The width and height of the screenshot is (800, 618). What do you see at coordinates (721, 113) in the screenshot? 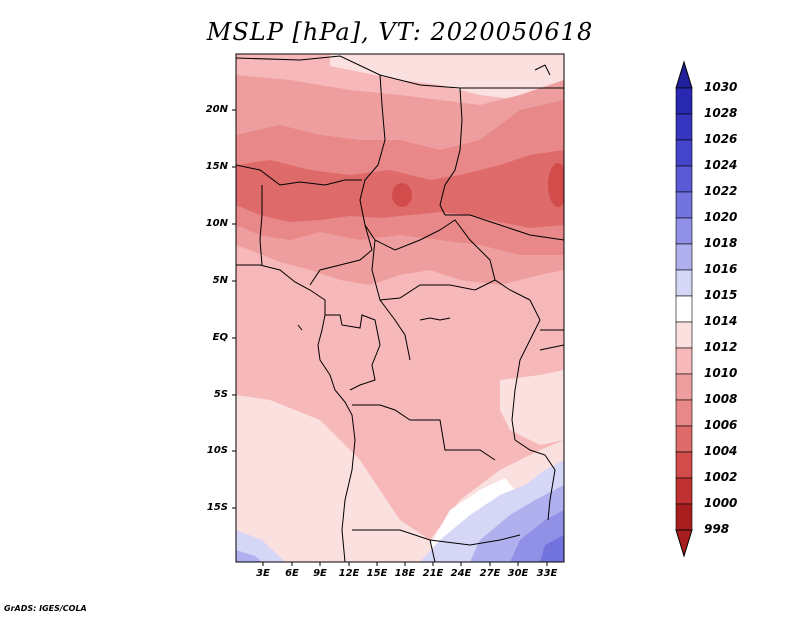
I see `colorbar-level-label: 1028` at bounding box center [721, 113].